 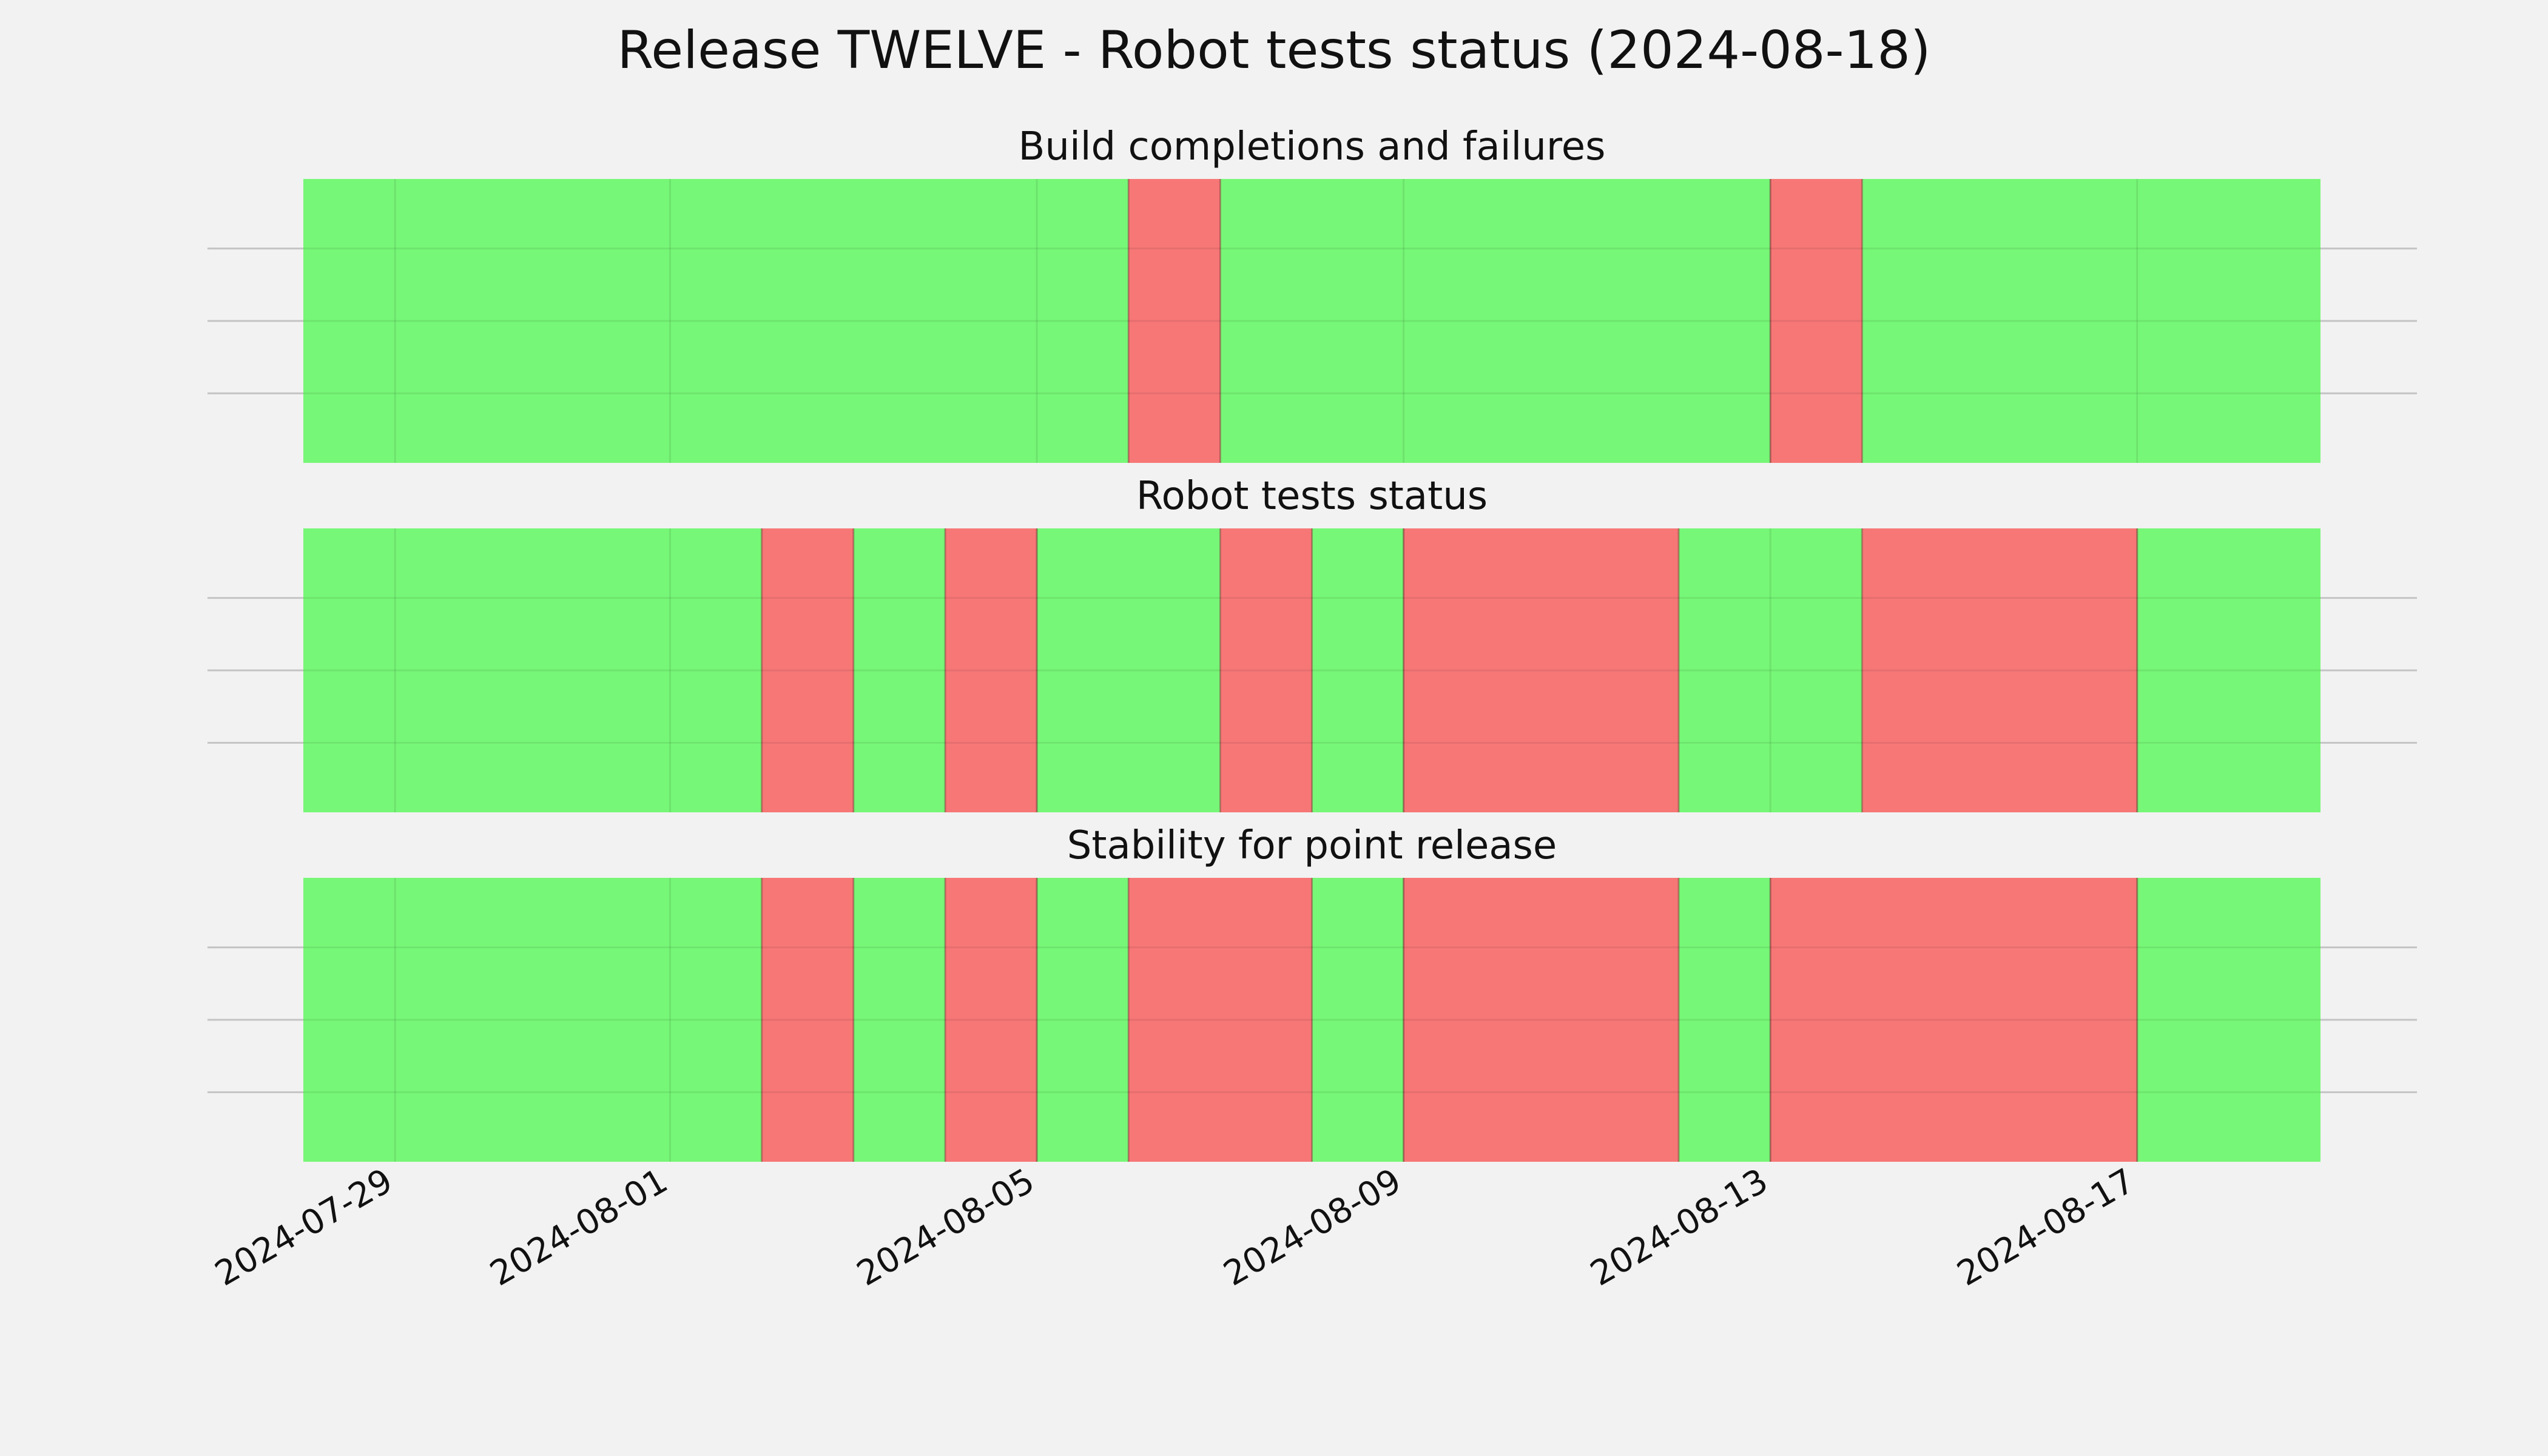 I want to click on panel-title: Stability for point release, so click(x=1312, y=845).